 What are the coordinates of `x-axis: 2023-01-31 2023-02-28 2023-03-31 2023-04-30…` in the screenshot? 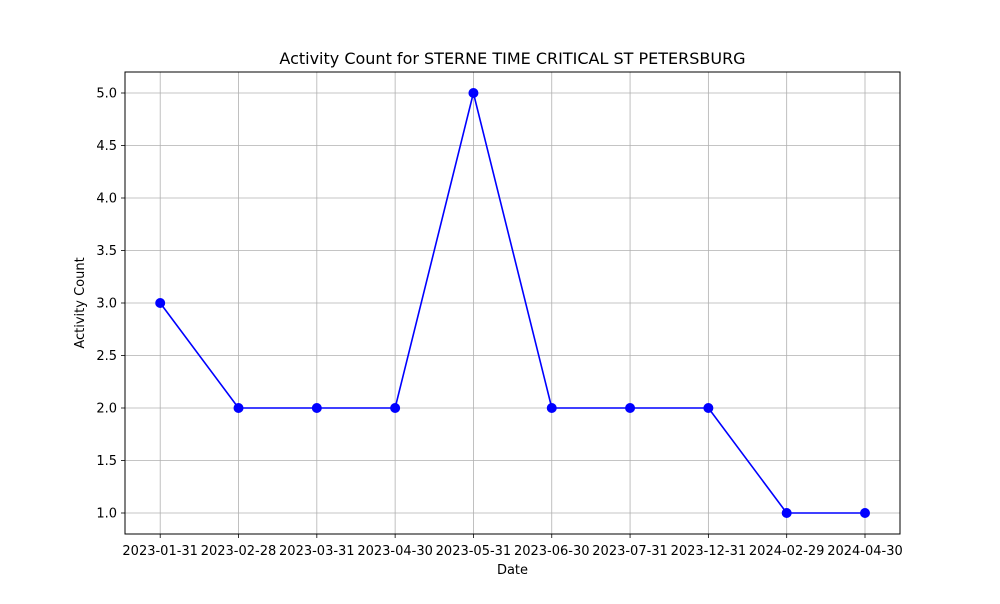 It's located at (512, 546).